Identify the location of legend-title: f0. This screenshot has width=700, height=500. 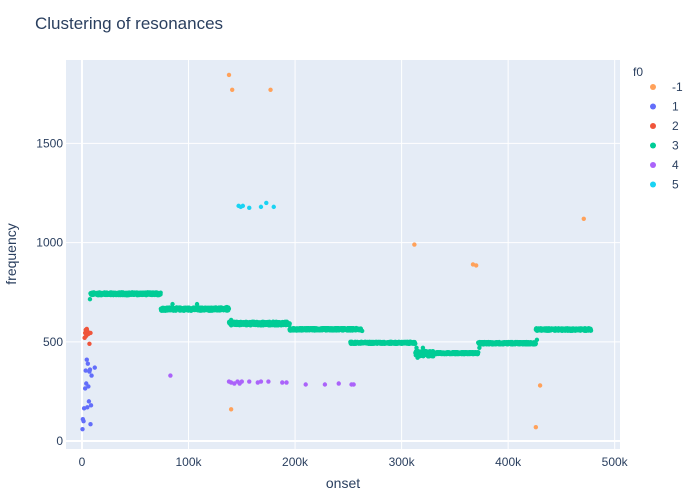
(638, 72).